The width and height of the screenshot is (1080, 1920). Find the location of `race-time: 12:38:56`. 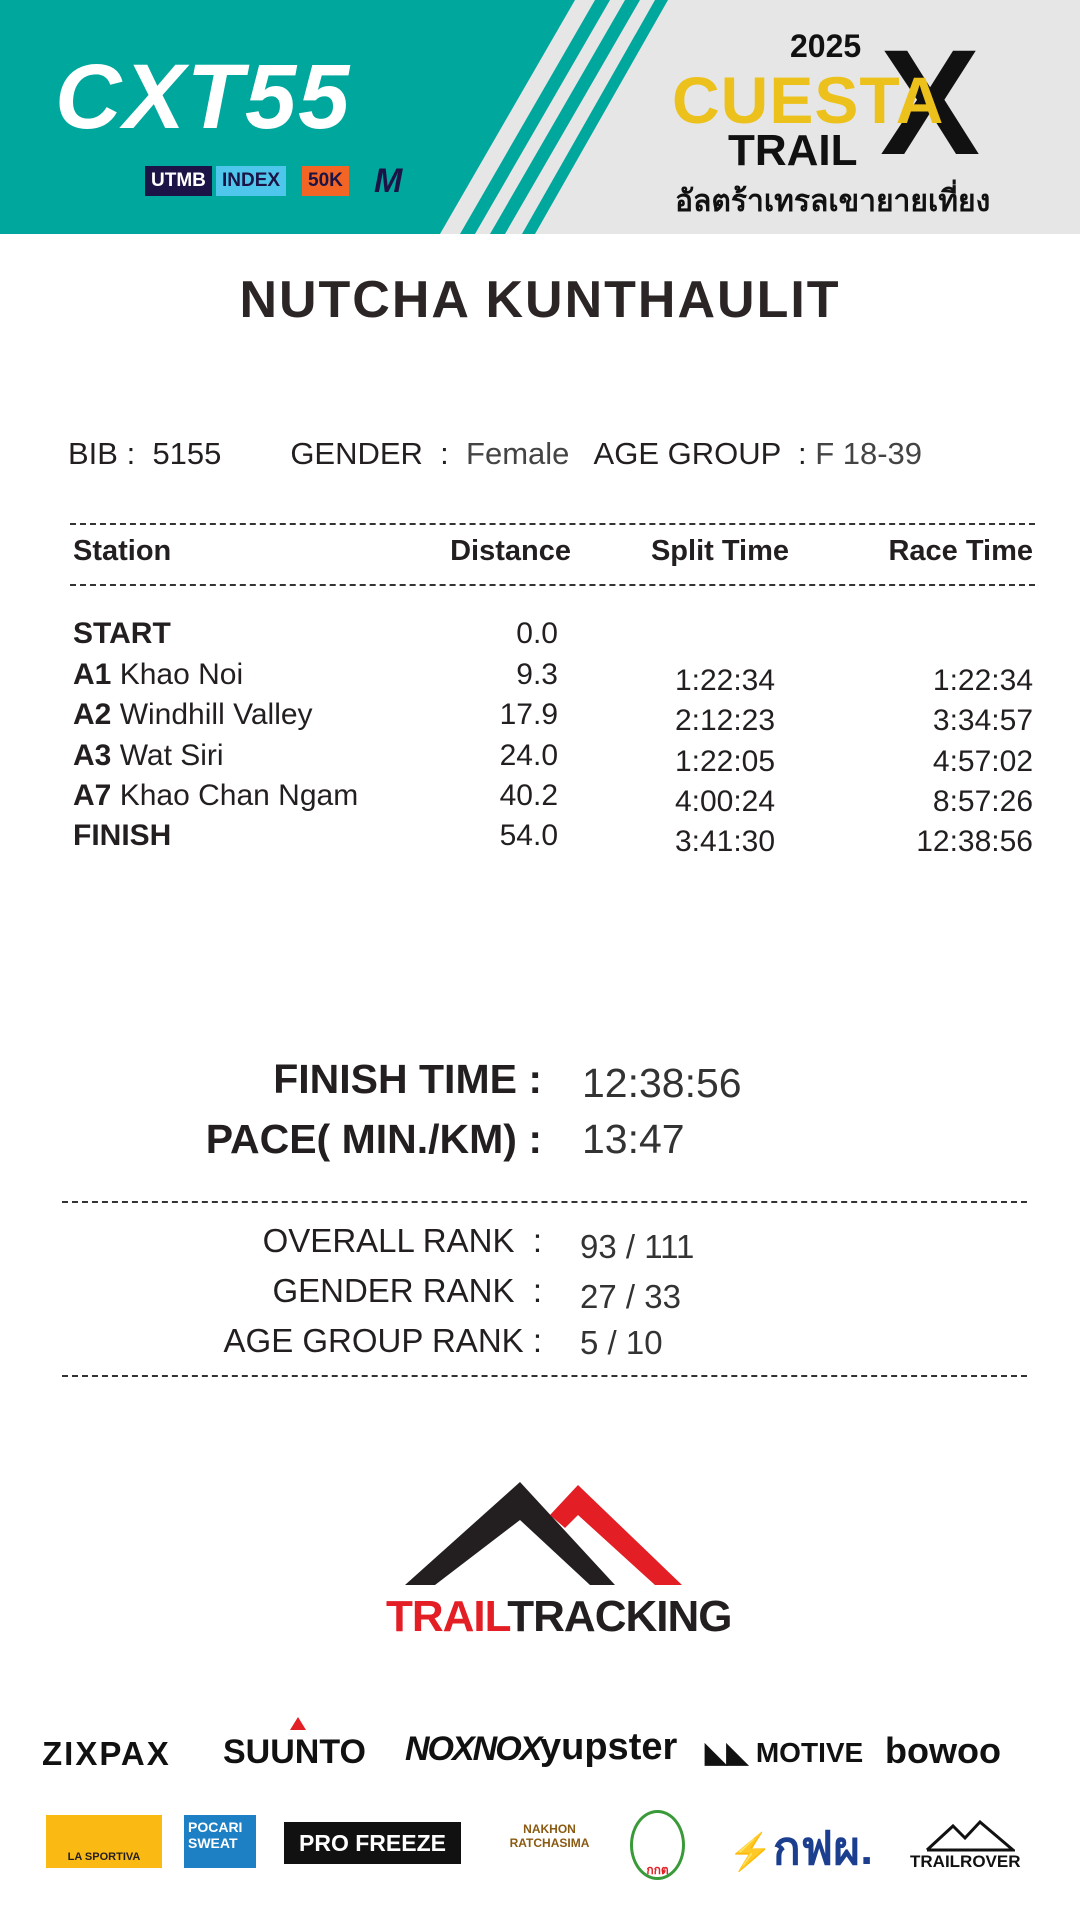

race-time: 12:38:56 is located at coordinates (974, 841).